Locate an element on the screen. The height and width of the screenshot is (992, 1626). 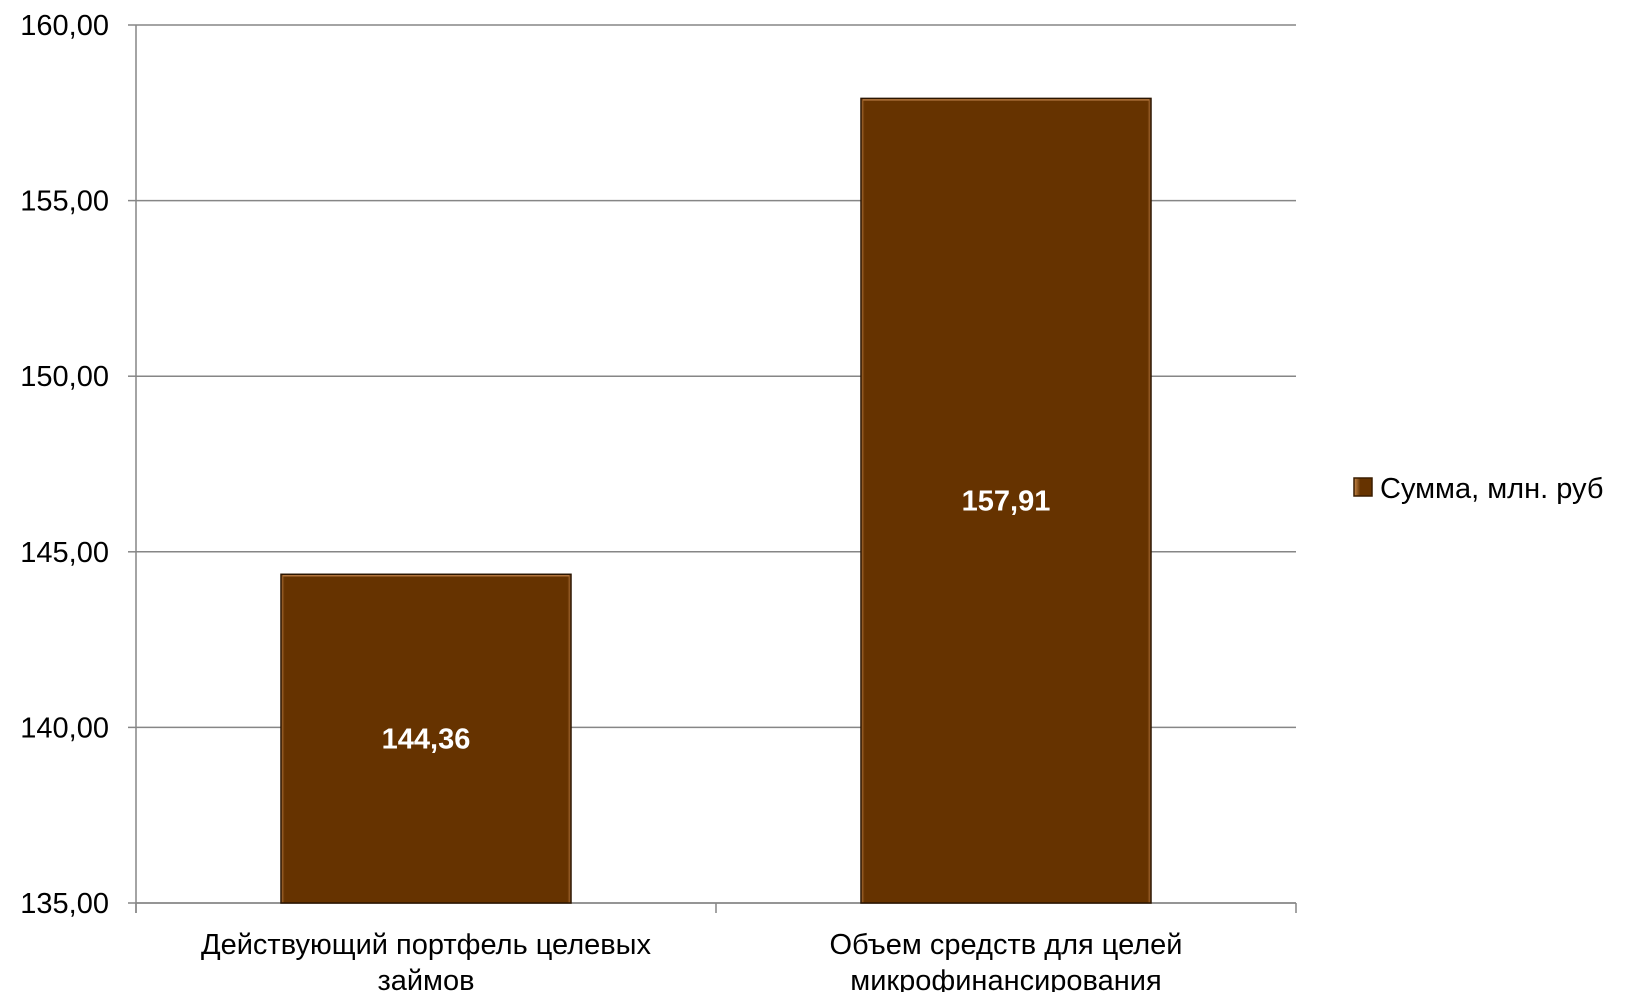
data-label: 157,91 is located at coordinates (1006, 502).